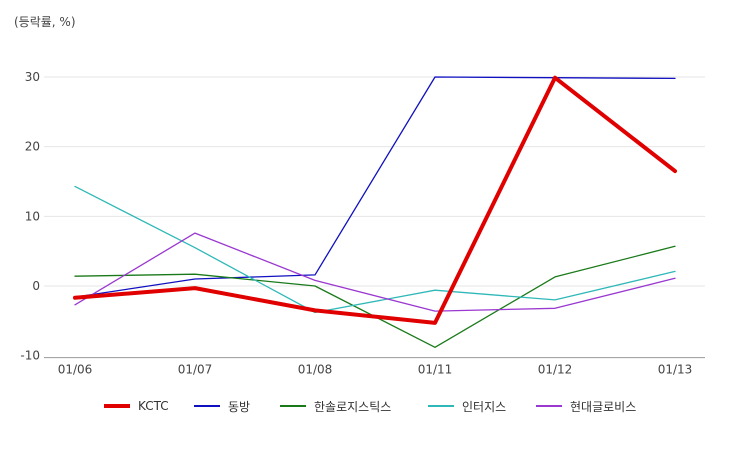 The height and width of the screenshot is (450, 750). I want to click on chart-legend: KCTC 동방 한솔로지스틱스 인터지스 현대글로비스, so click(375, 406).